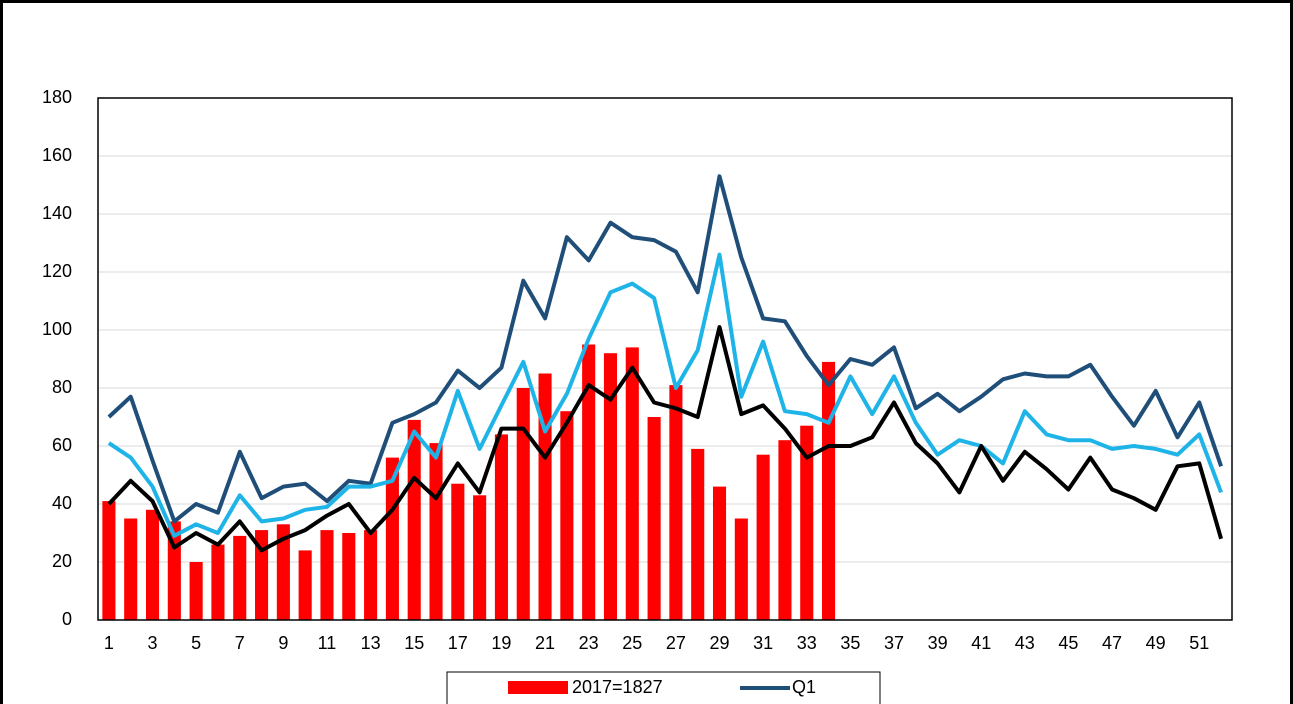 This screenshot has width=1293, height=704. What do you see at coordinates (676, 643) in the screenshot?
I see `x-tick-label: 27` at bounding box center [676, 643].